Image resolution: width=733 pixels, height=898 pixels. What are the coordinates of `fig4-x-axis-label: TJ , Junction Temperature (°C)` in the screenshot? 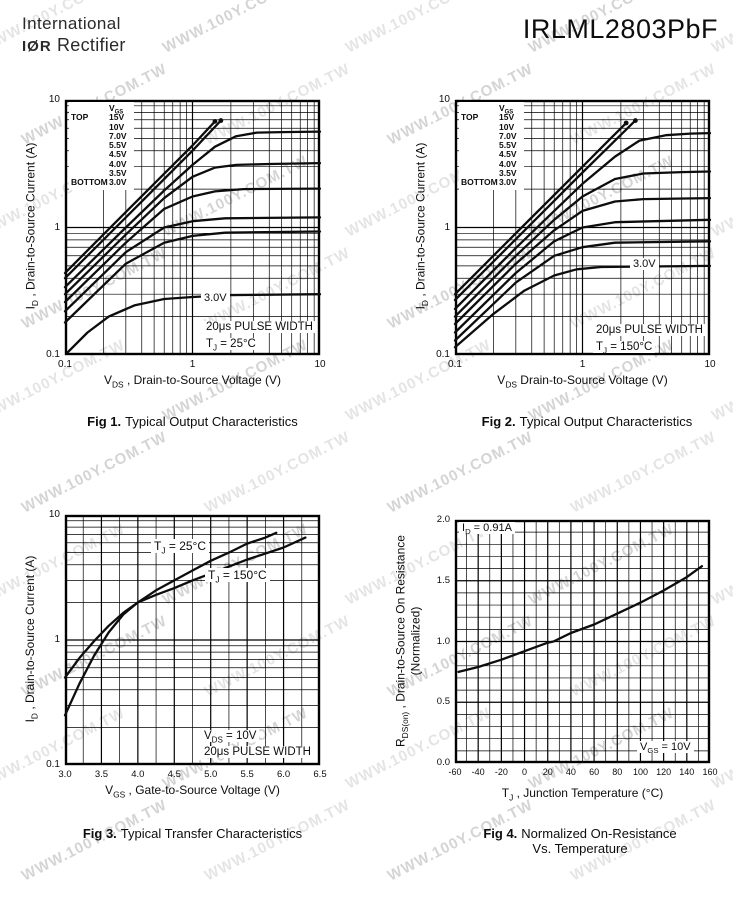 It's located at (582, 794).